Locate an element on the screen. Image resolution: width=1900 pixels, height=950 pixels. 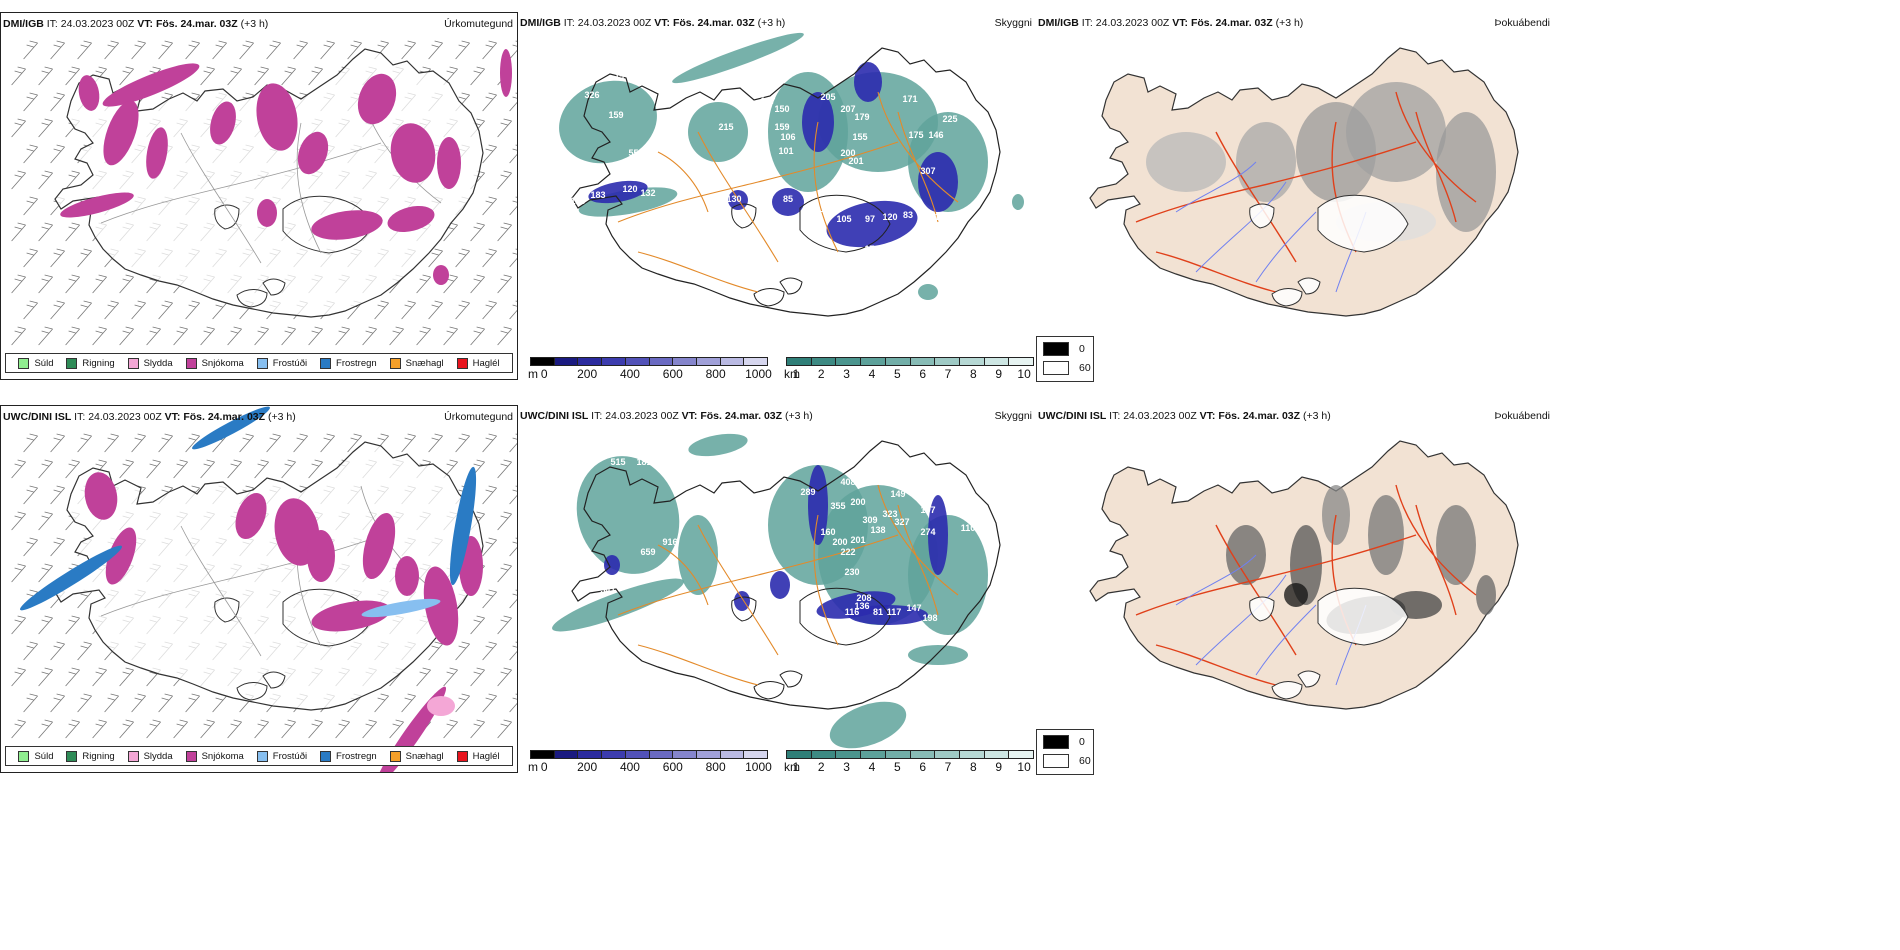
legend-label: Slydda is located at coordinates (158, 363).